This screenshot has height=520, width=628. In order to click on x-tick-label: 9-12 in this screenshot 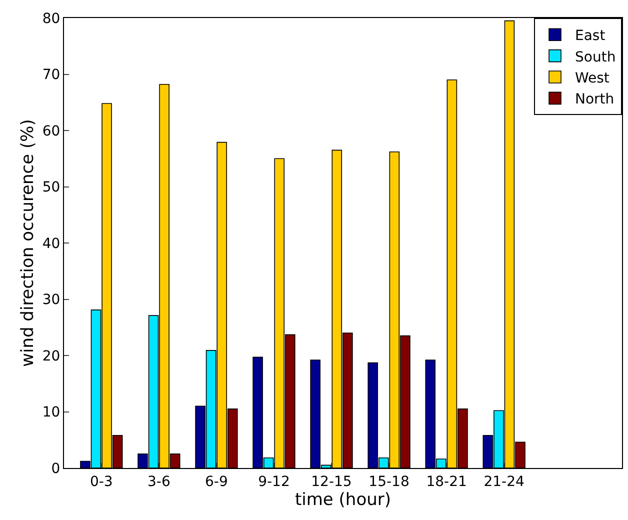, I will do `click(274, 482)`.